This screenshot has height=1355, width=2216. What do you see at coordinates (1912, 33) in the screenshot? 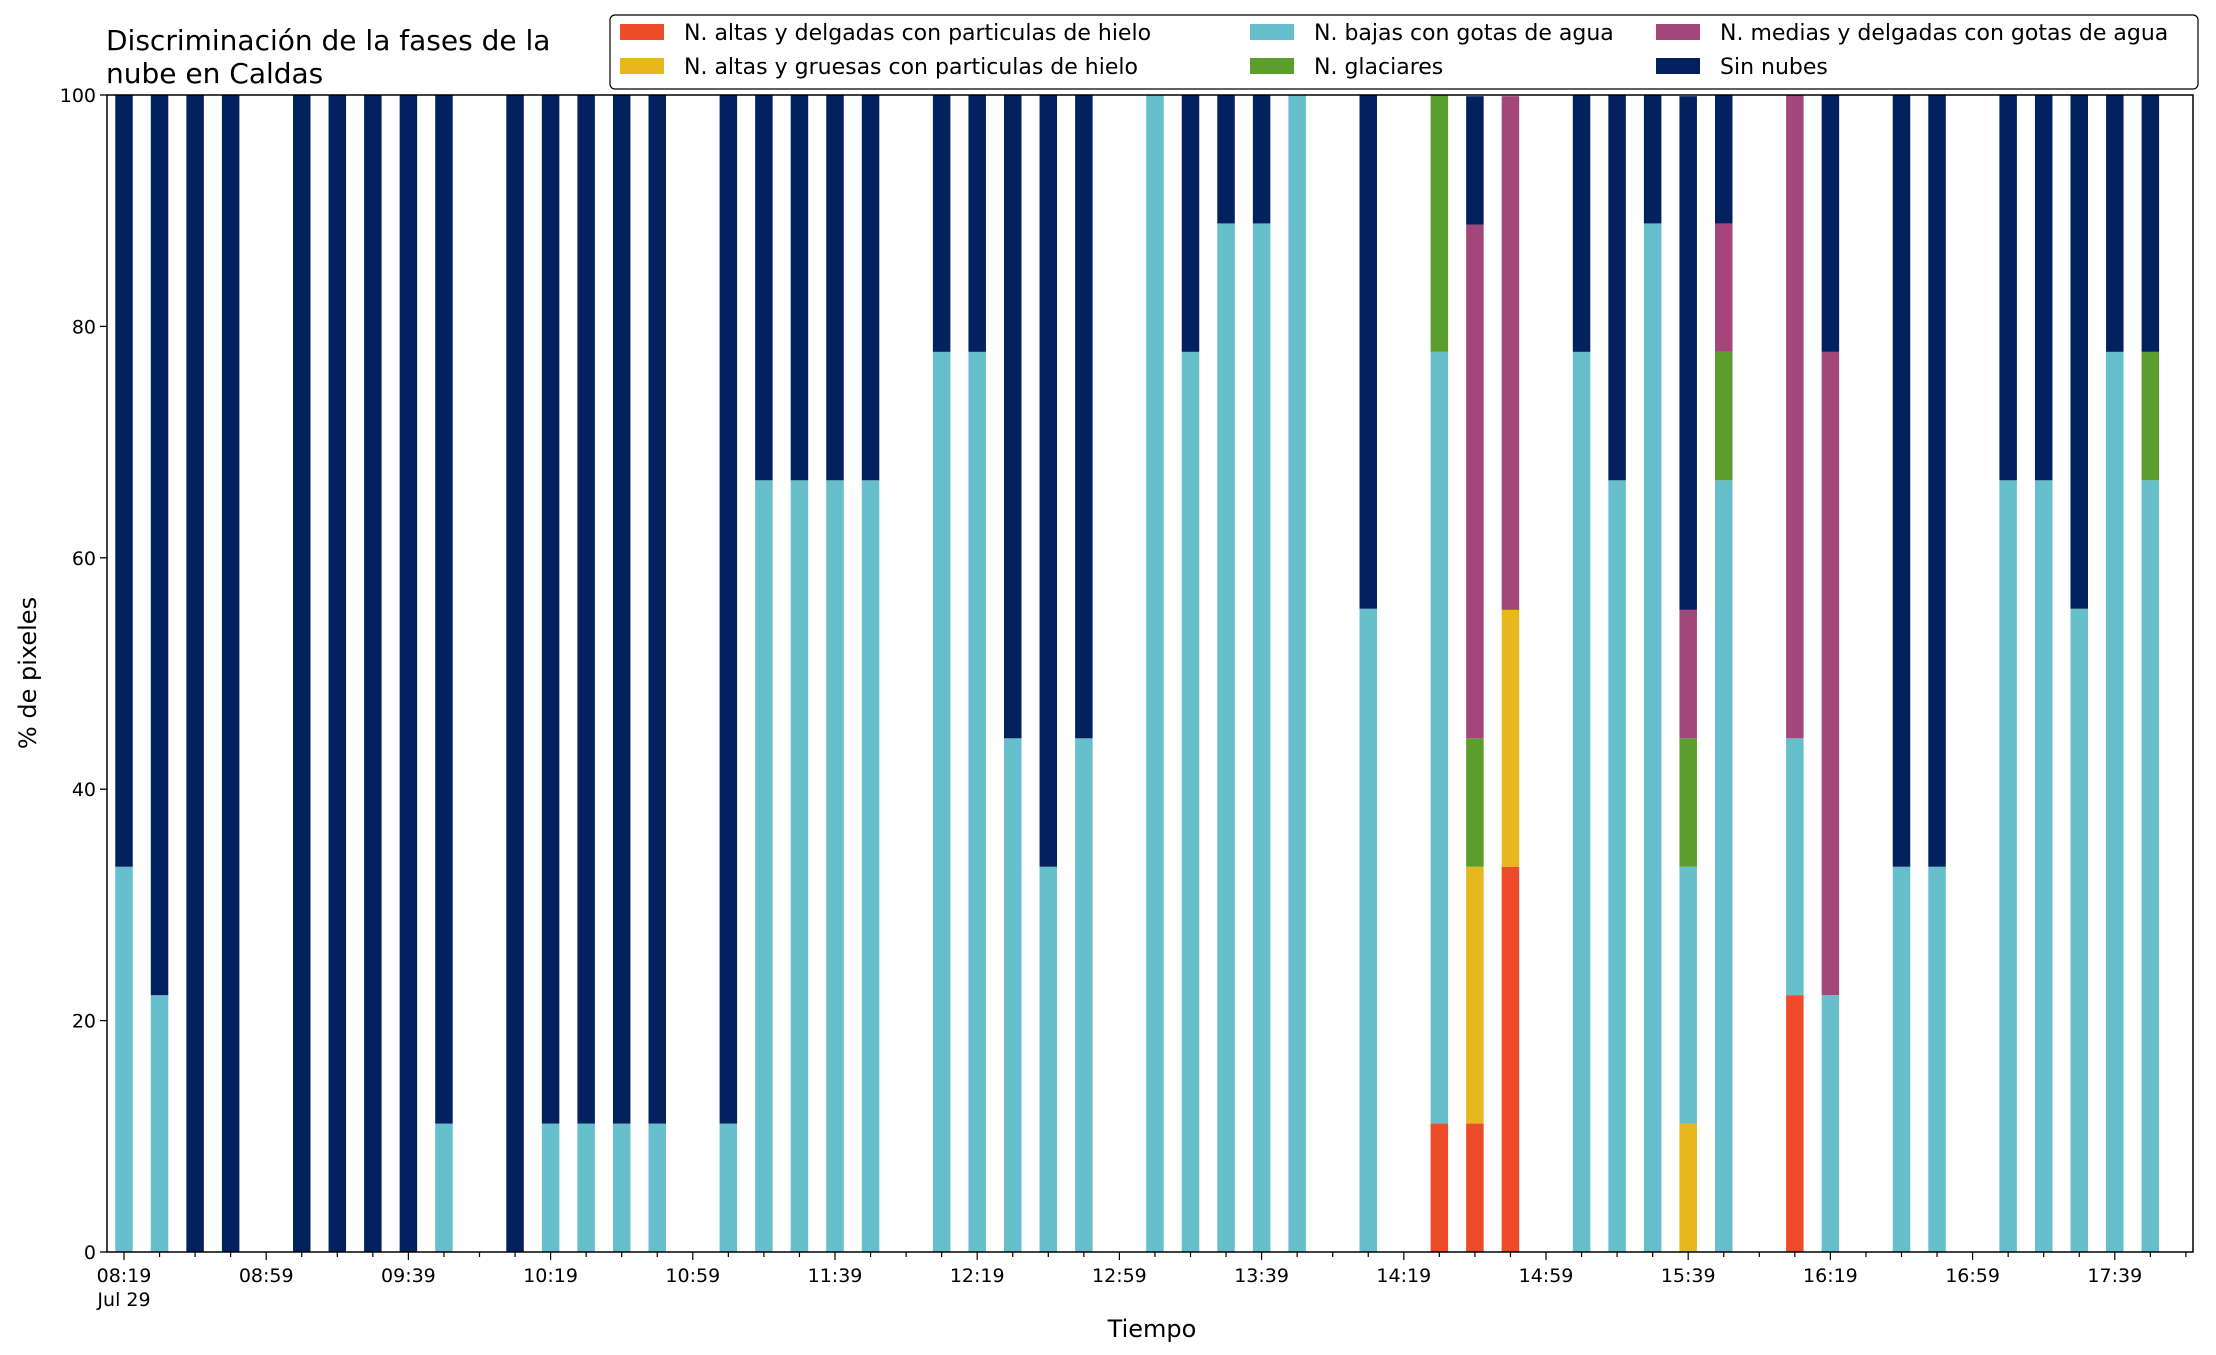
I see `legend-item: N. medias y delgadas con gotas de agua` at bounding box center [1912, 33].